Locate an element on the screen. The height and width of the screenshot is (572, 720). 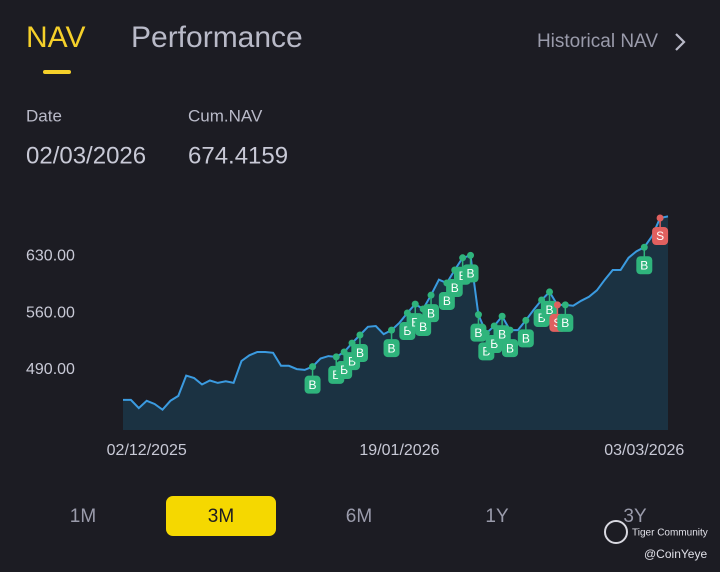
y-tick-label: 630.00 is located at coordinates (50, 255).